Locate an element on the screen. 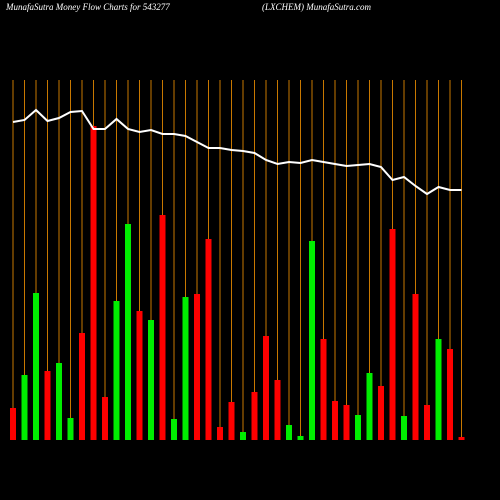 The width and height of the screenshot is (500, 500). chart-title: MunafaSutra Money Flow Charts for 543277 is located at coordinates (87, 7).